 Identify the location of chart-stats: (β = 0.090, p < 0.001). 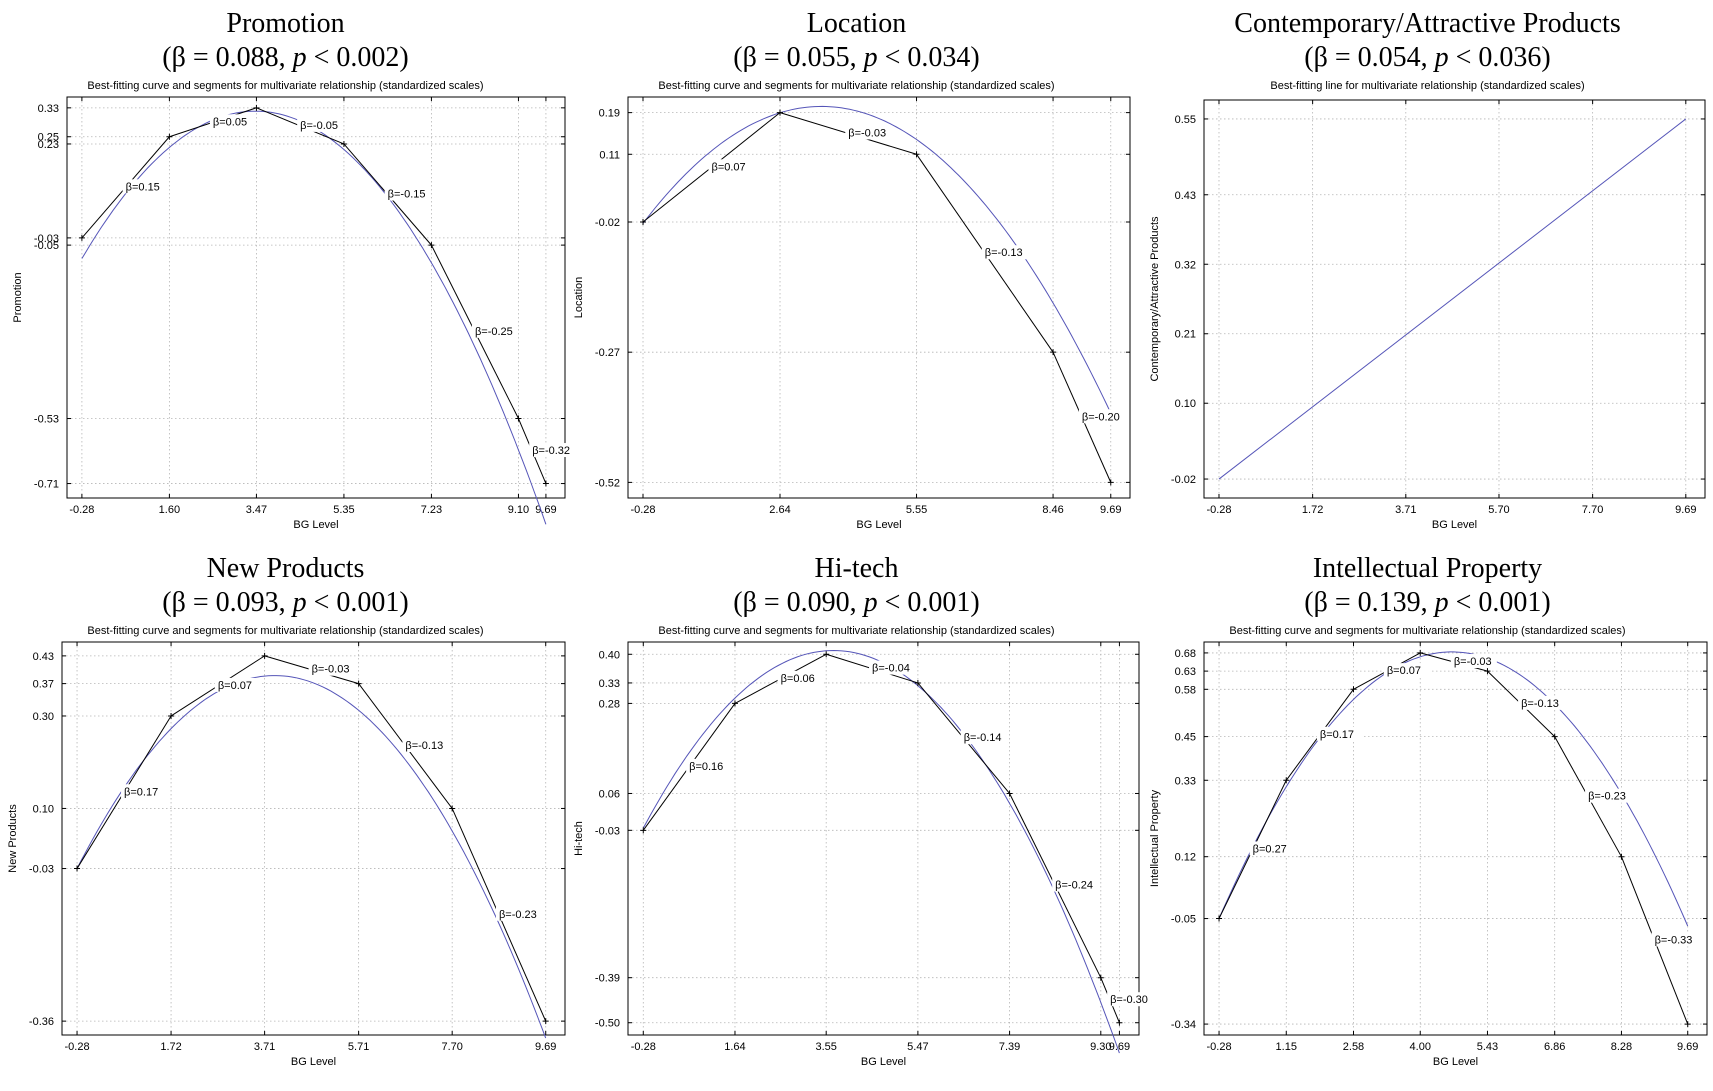
(856, 602).